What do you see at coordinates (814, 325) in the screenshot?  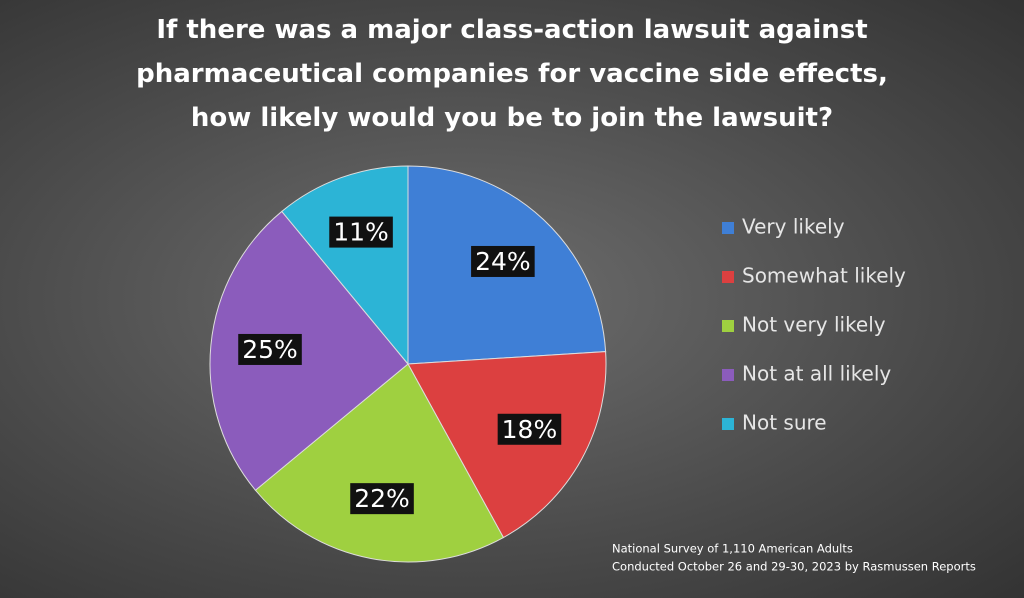 I see `legend-label: Not very likely` at bounding box center [814, 325].